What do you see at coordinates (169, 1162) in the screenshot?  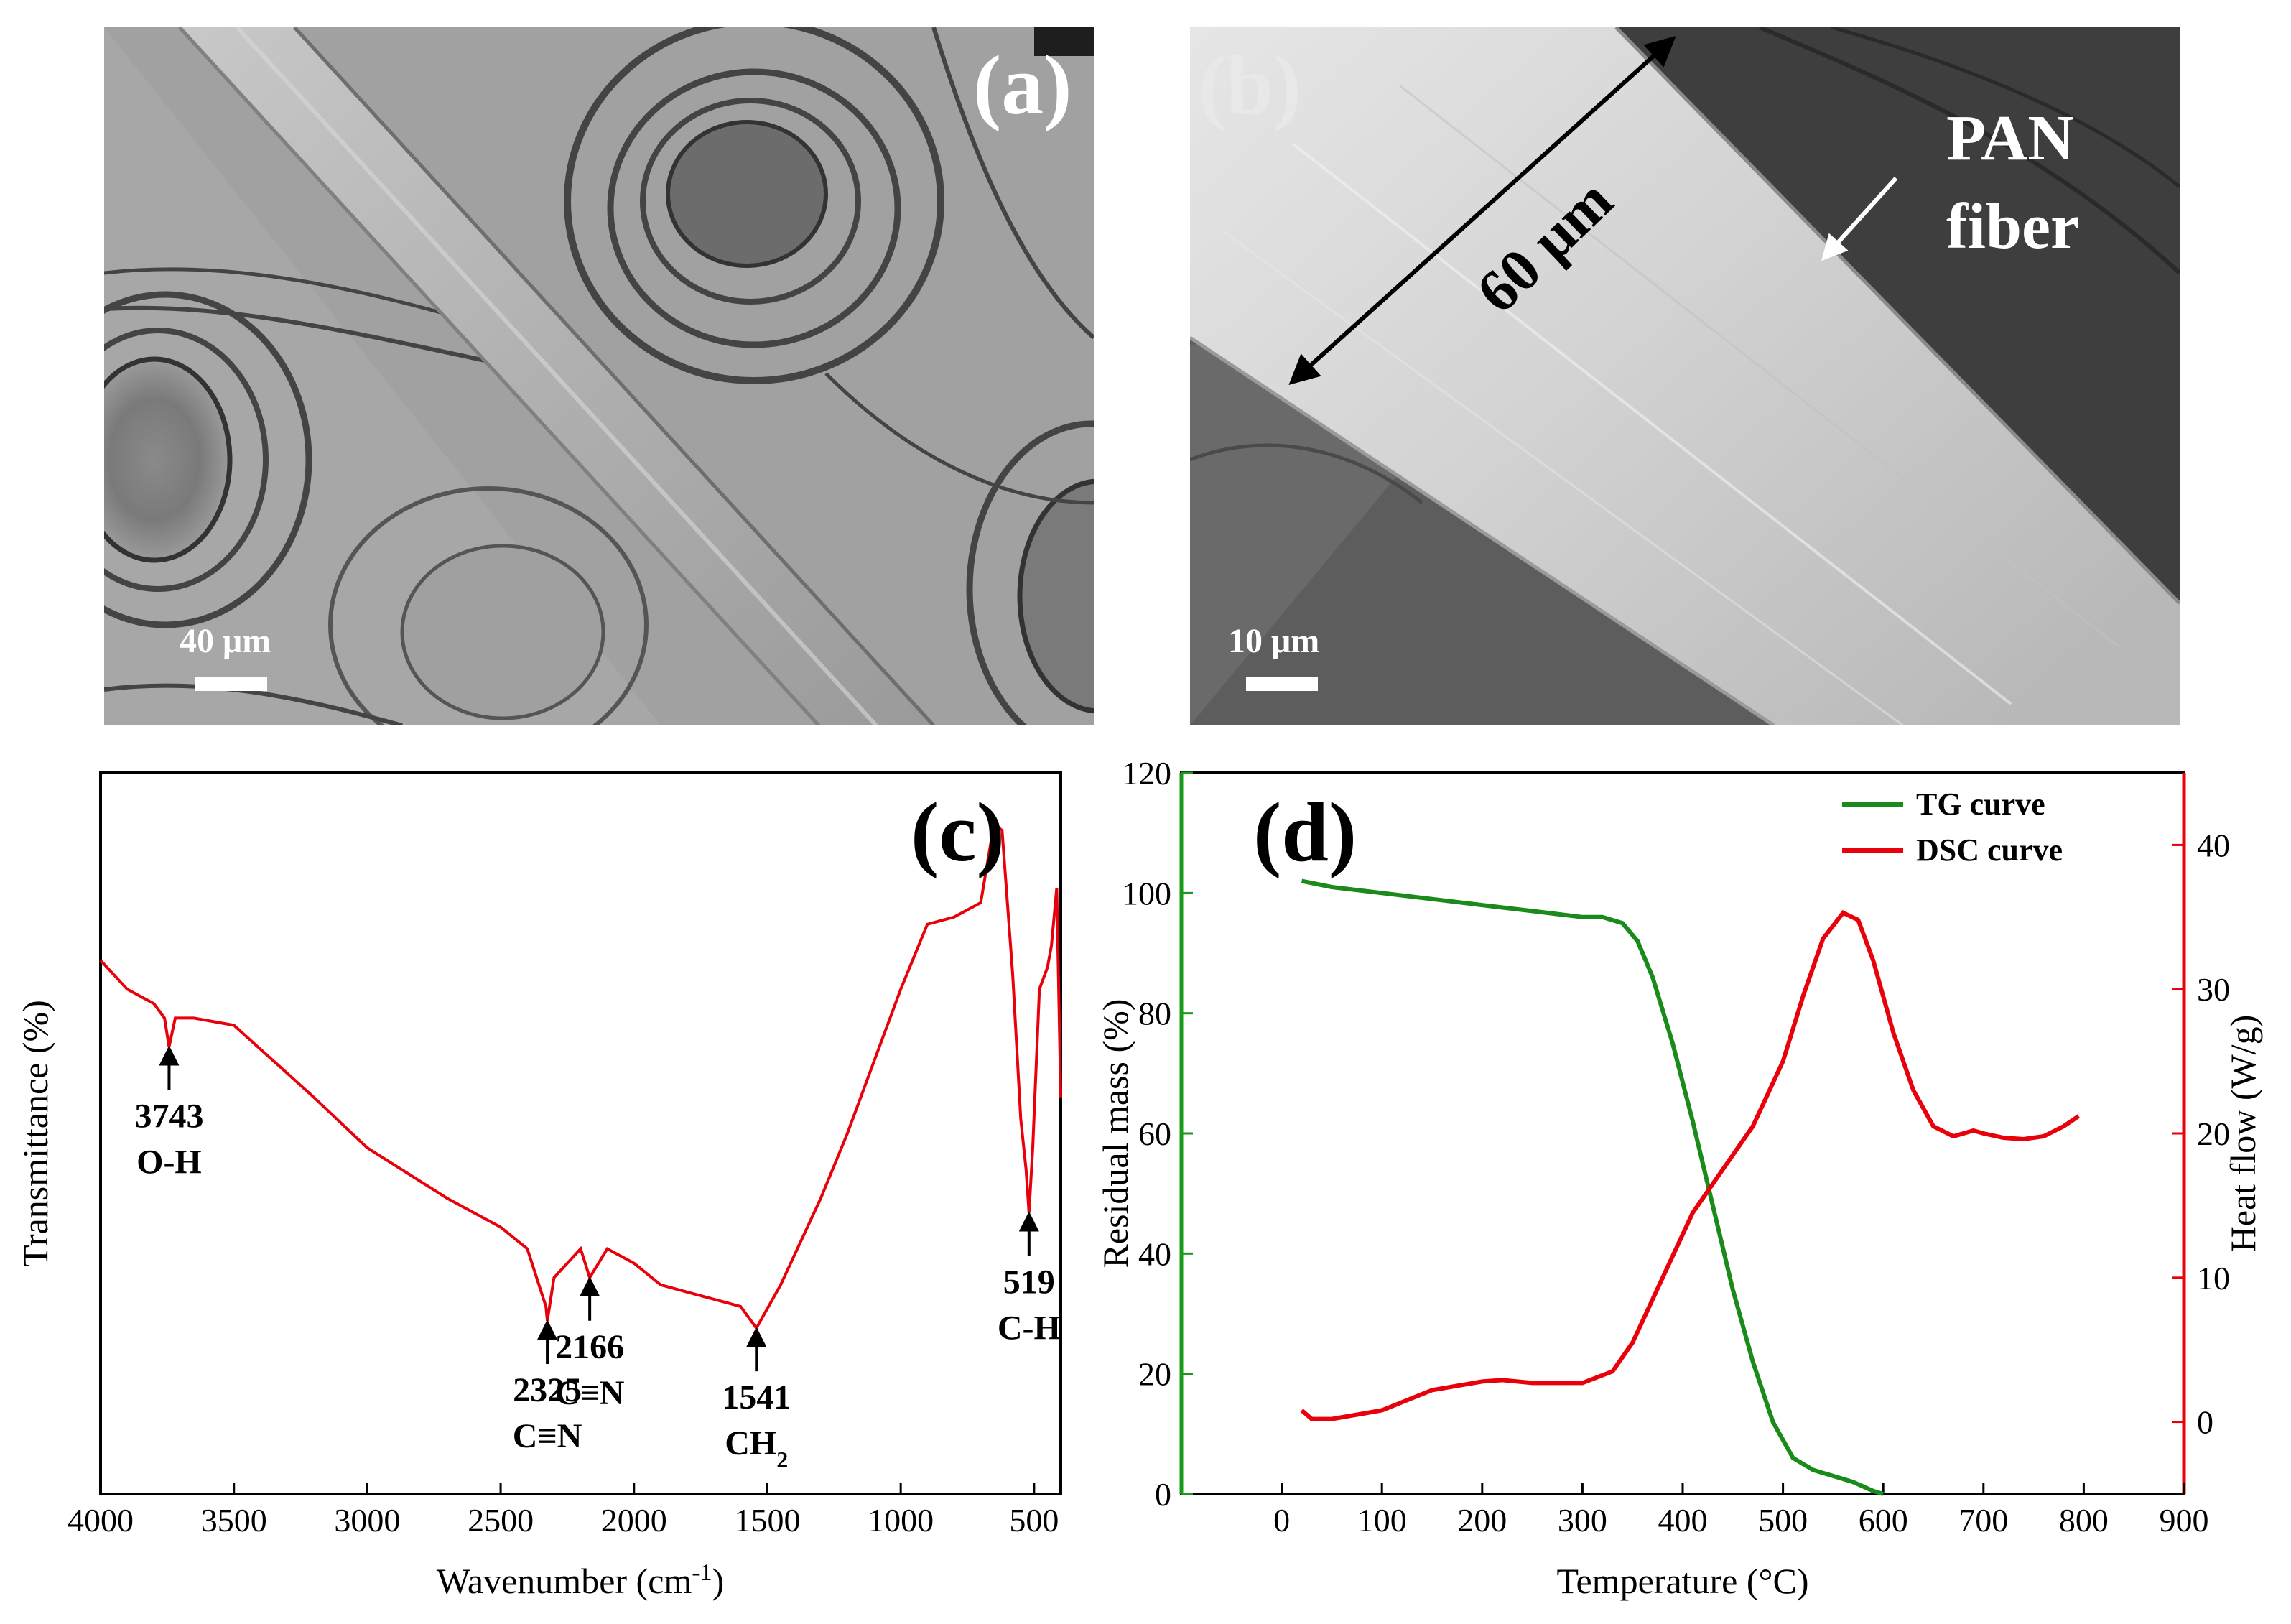 I see `peak-group-label: O-H` at bounding box center [169, 1162].